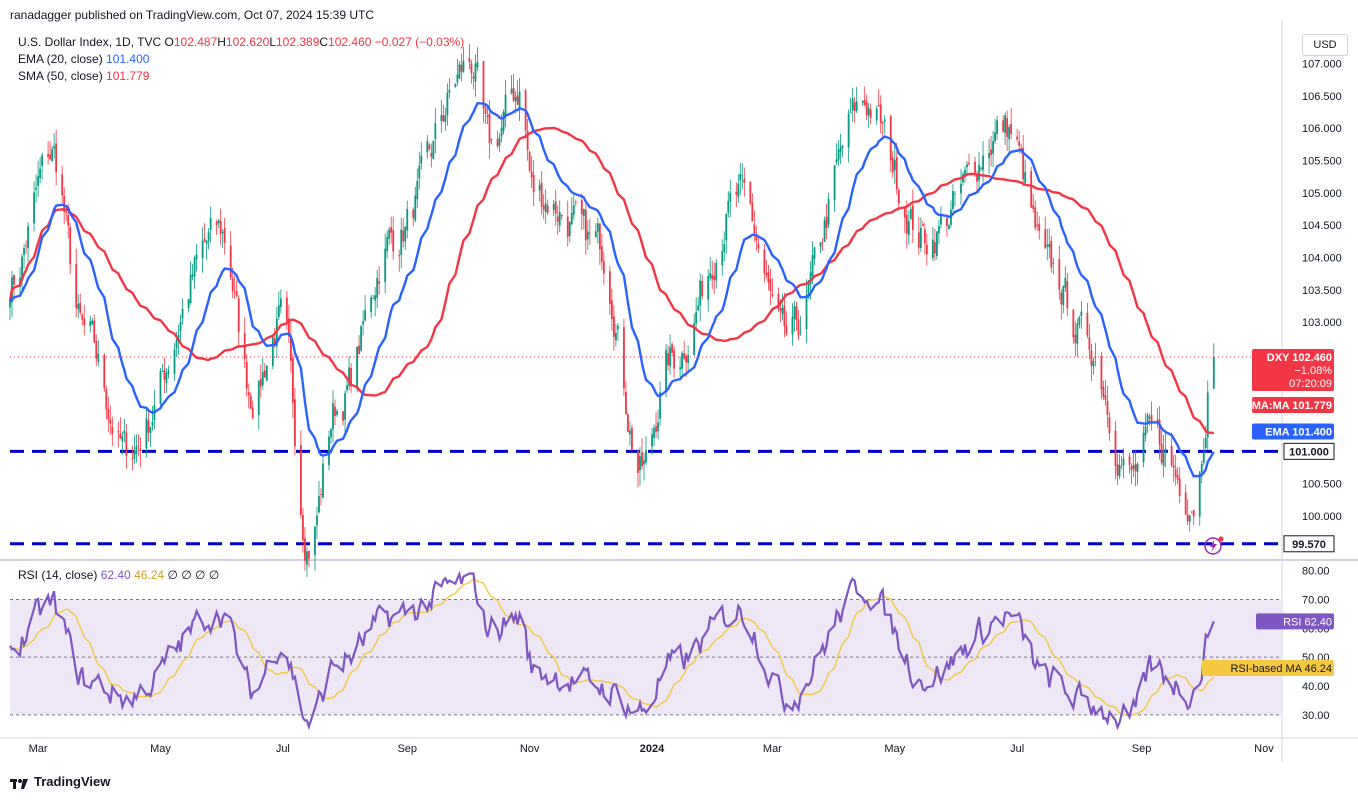  What do you see at coordinates (419, 42) in the screenshot?
I see `price-change: −0.027 (−0.03%)` at bounding box center [419, 42].